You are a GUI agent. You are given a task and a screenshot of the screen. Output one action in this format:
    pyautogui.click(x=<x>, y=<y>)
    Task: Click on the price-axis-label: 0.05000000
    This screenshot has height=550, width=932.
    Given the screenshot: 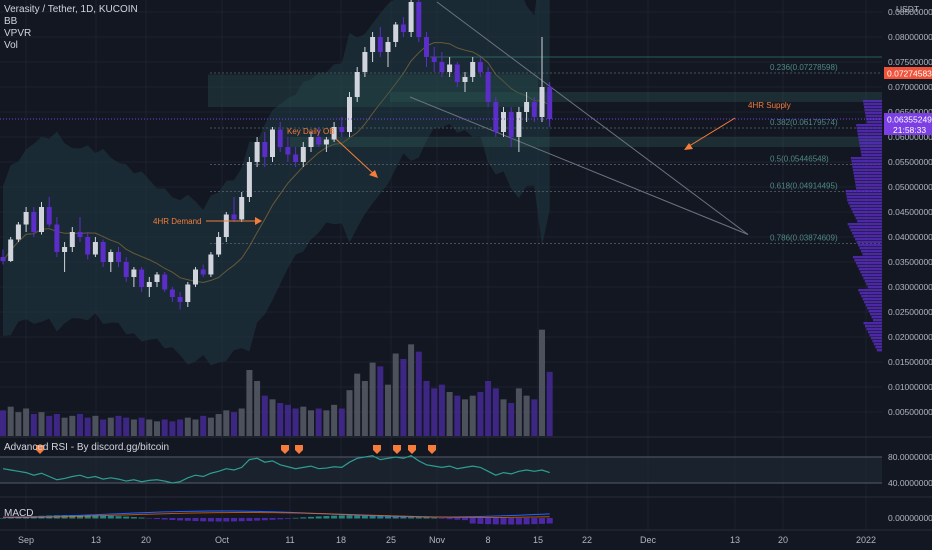 What is the action you would take?
    pyautogui.click(x=910, y=187)
    